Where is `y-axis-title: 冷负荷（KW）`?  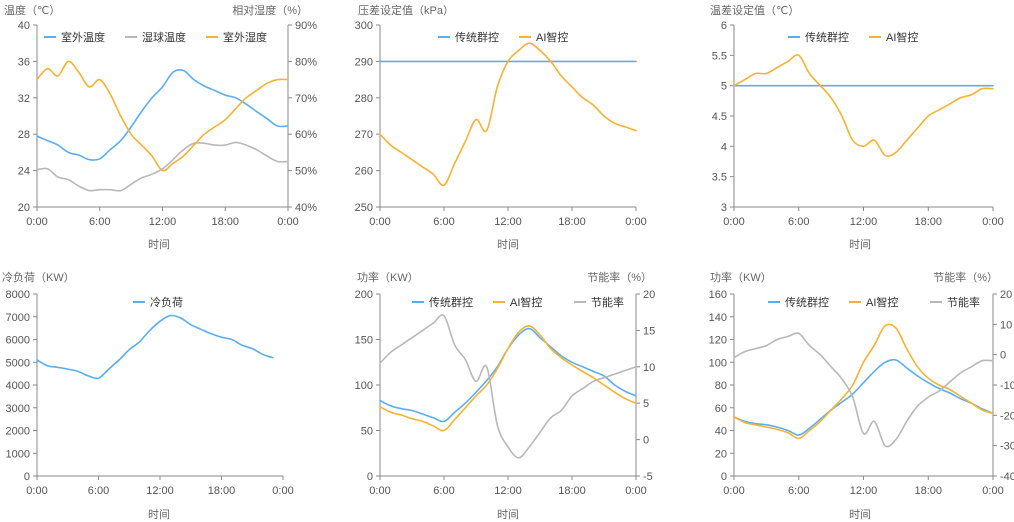
y-axis-title: 冷负荷（KW） is located at coordinates (38, 278).